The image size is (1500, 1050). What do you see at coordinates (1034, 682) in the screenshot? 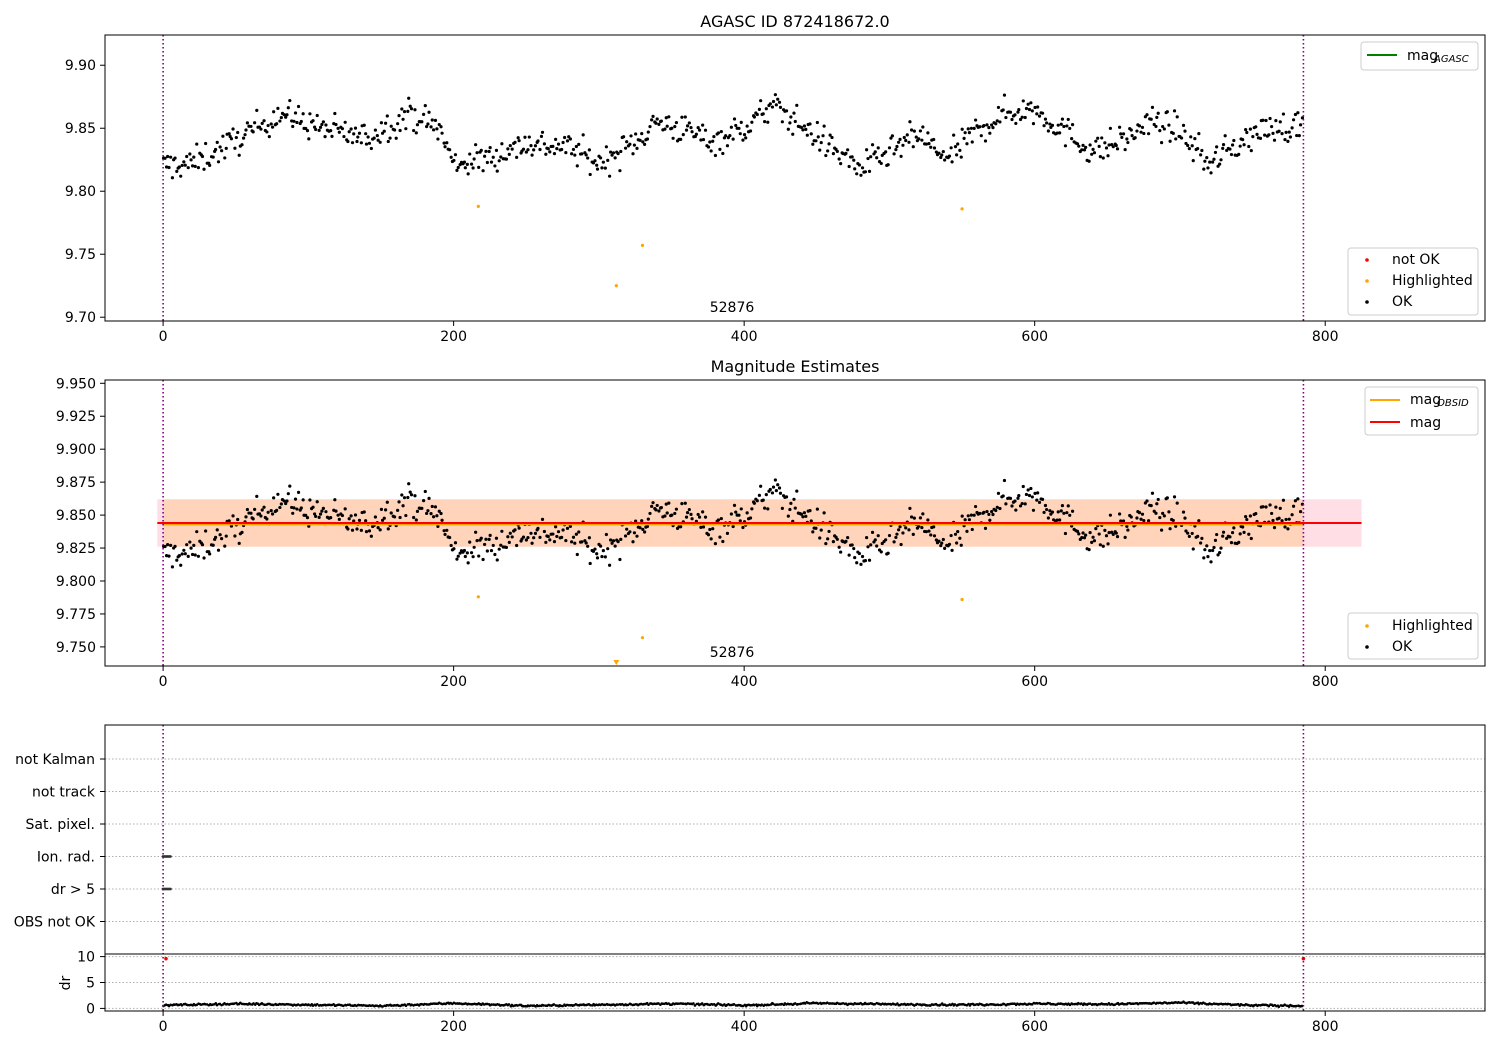
I see `x-tick-label: 600` at bounding box center [1034, 682].